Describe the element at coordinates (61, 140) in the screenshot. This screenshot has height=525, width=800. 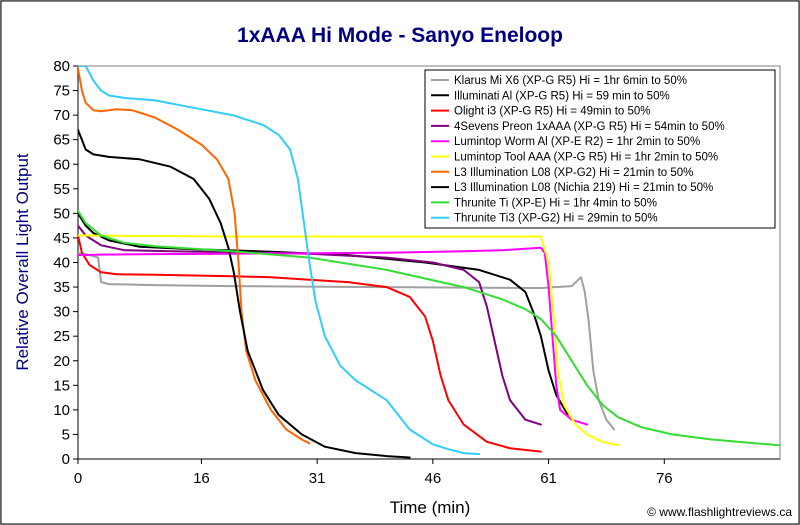
I see `y-tick-label: 65` at that location.